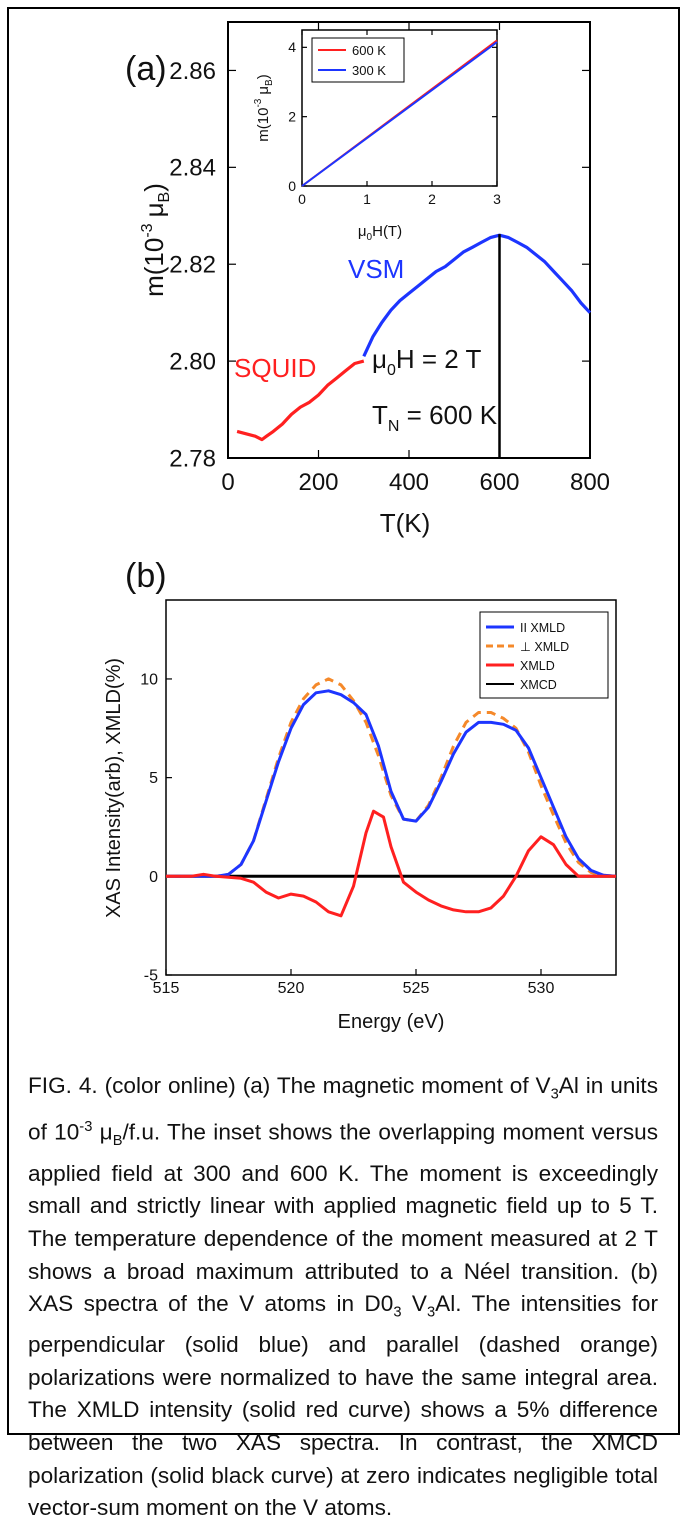 The height and width of the screenshot is (1525, 689). I want to click on panel-b-x-axis-label: Energy (eV), so click(391, 1022).